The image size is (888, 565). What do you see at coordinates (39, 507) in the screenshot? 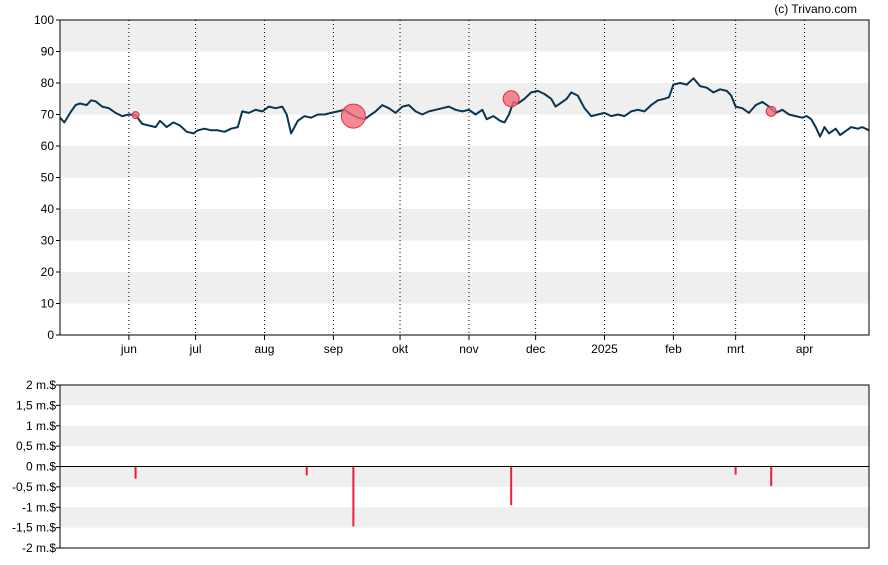
I see `y-tick-label: -1 m.$` at bounding box center [39, 507].